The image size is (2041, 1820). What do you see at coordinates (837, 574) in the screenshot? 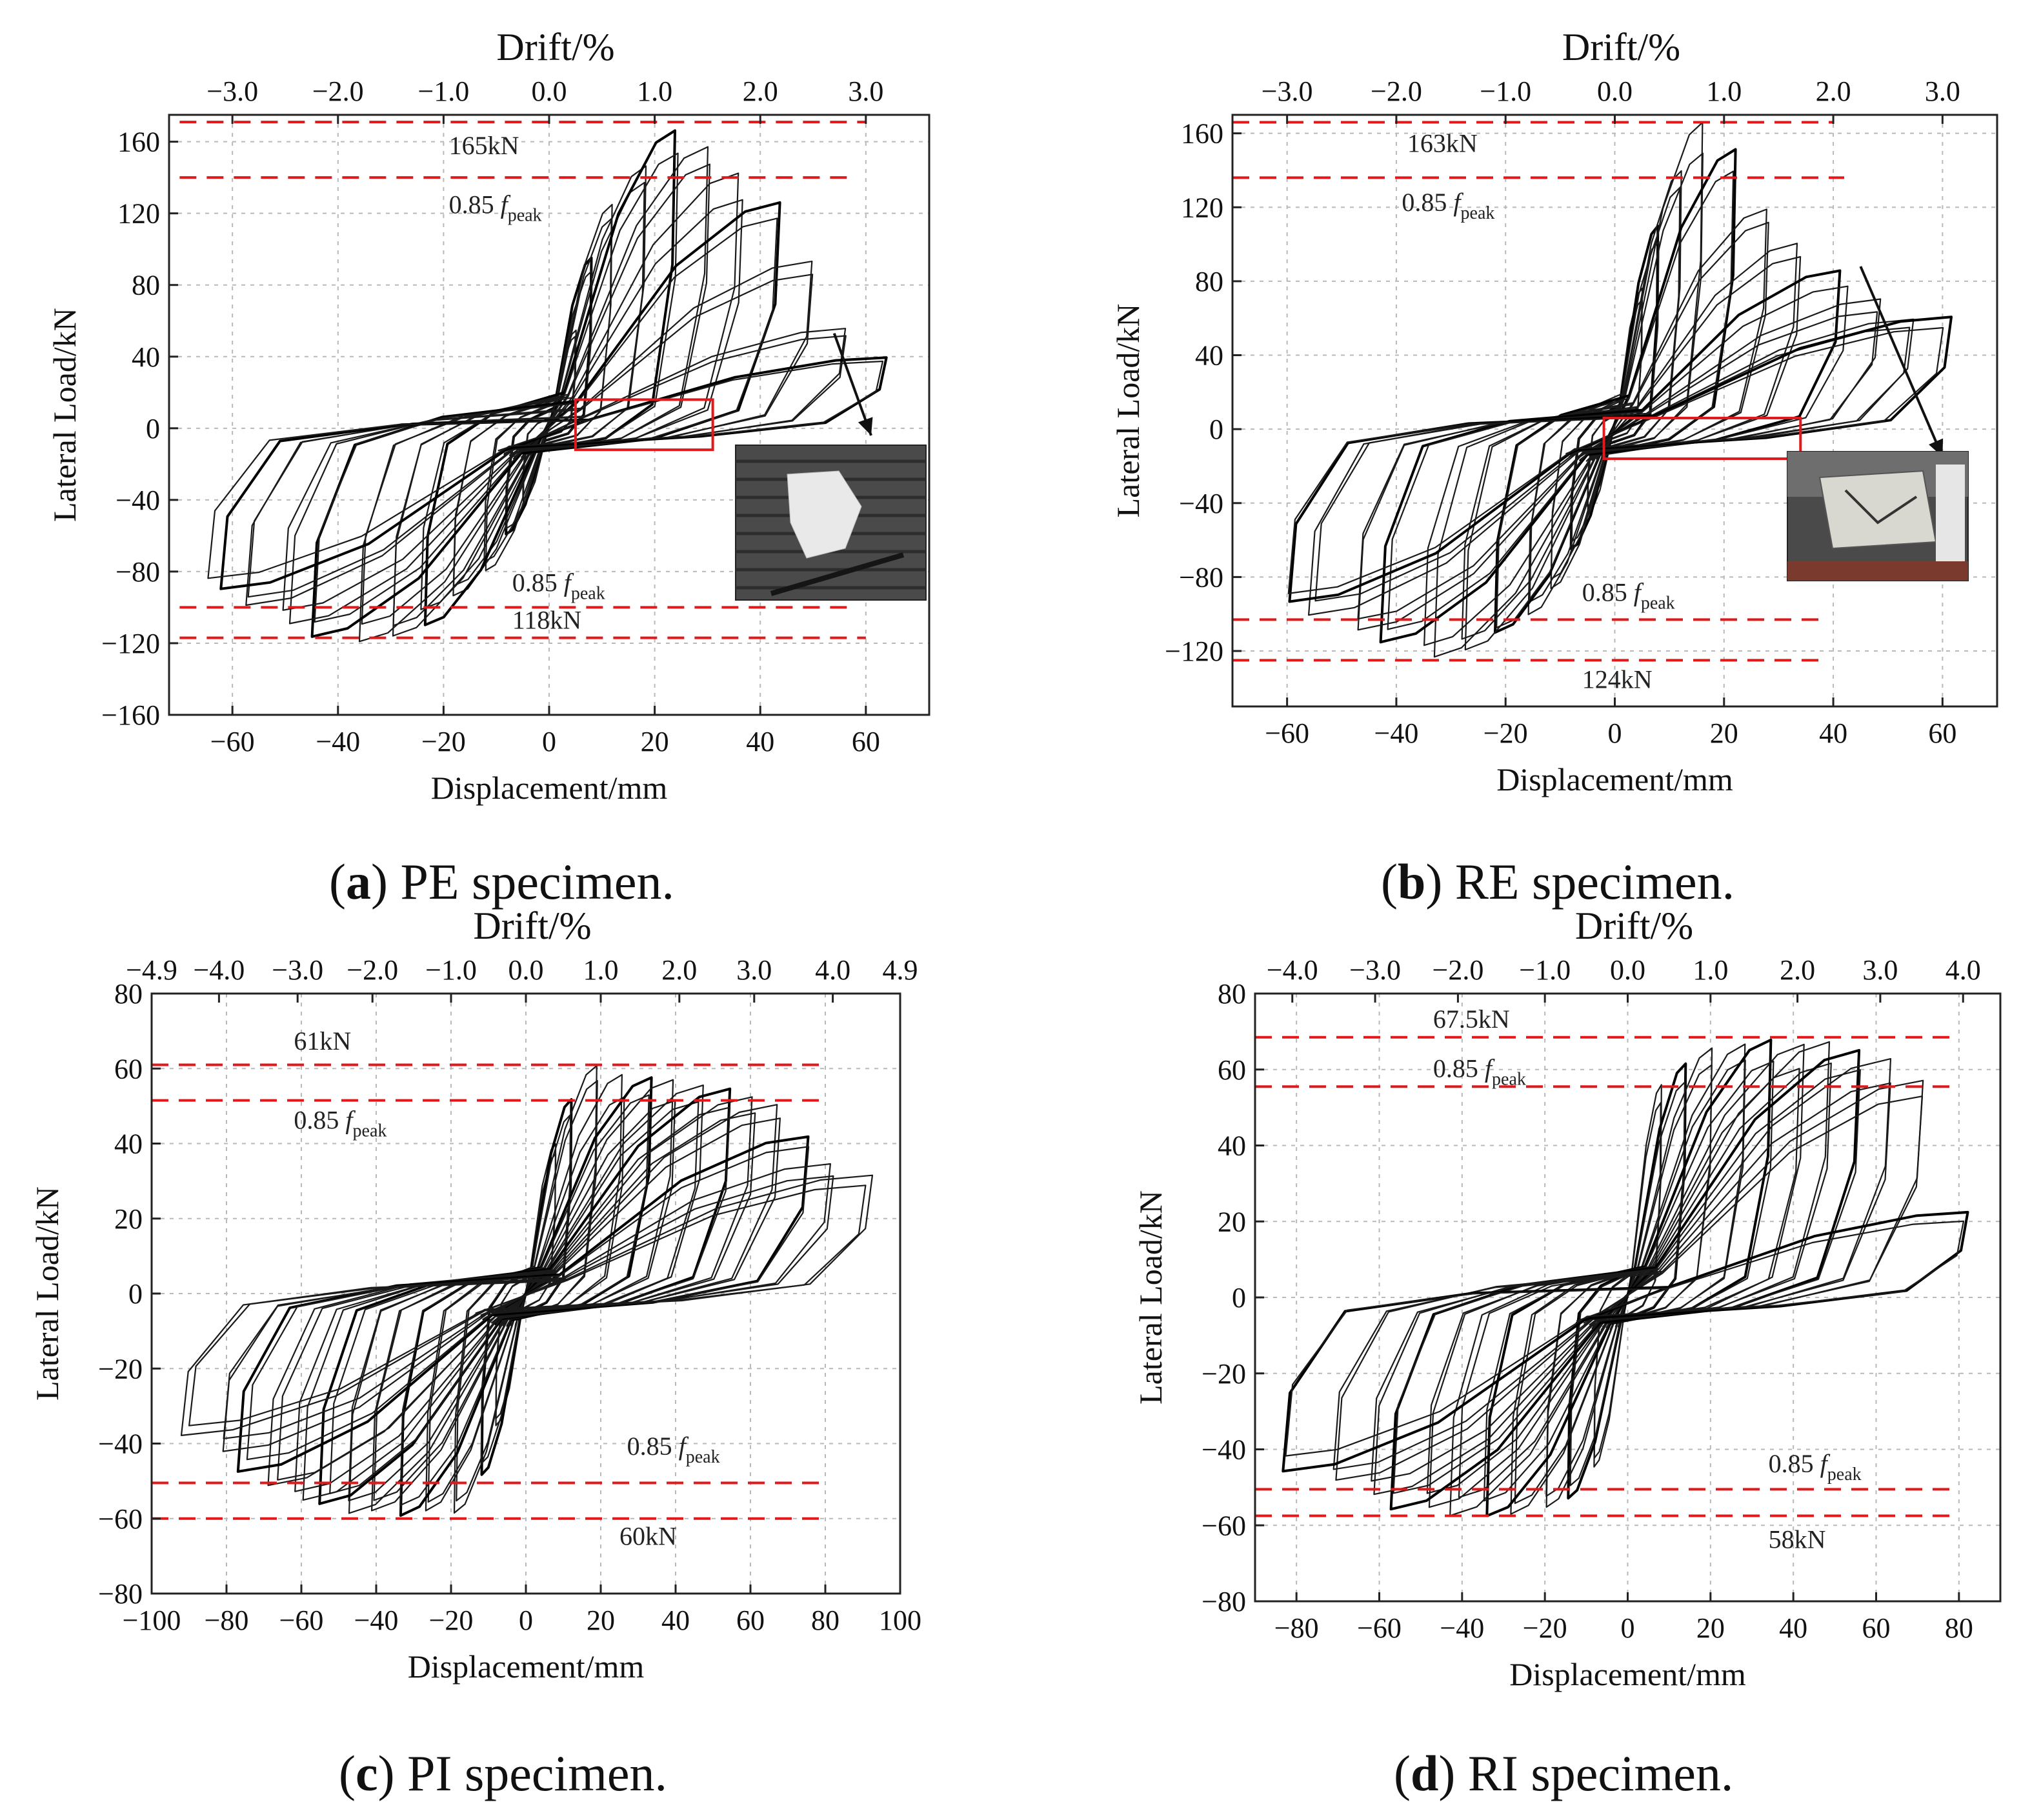
I see `inset-photo-bar-a` at bounding box center [837, 574].